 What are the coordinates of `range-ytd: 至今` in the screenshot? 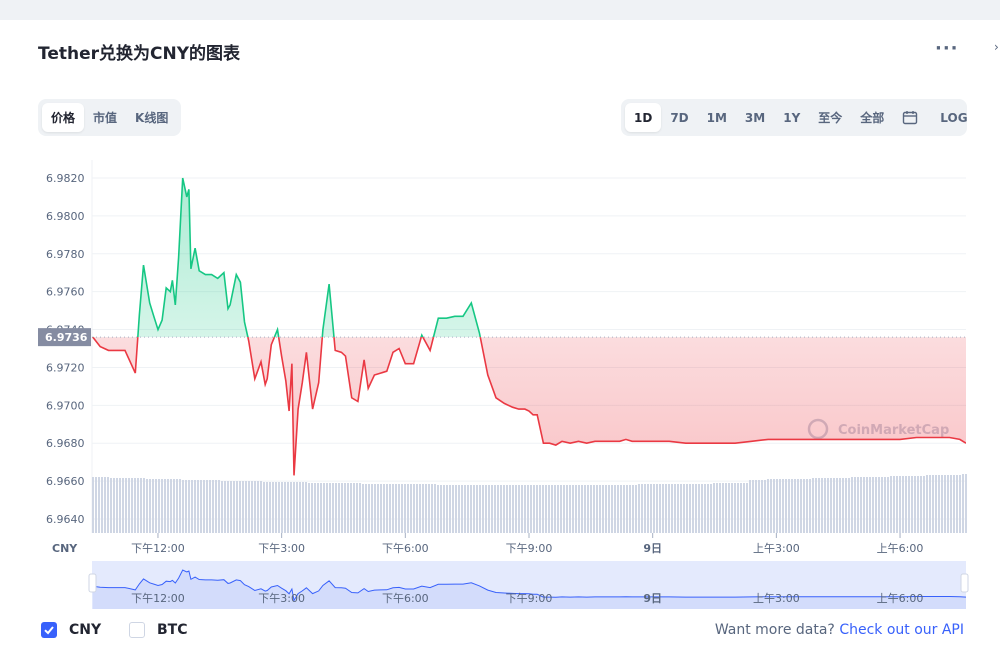 It's located at (830, 118).